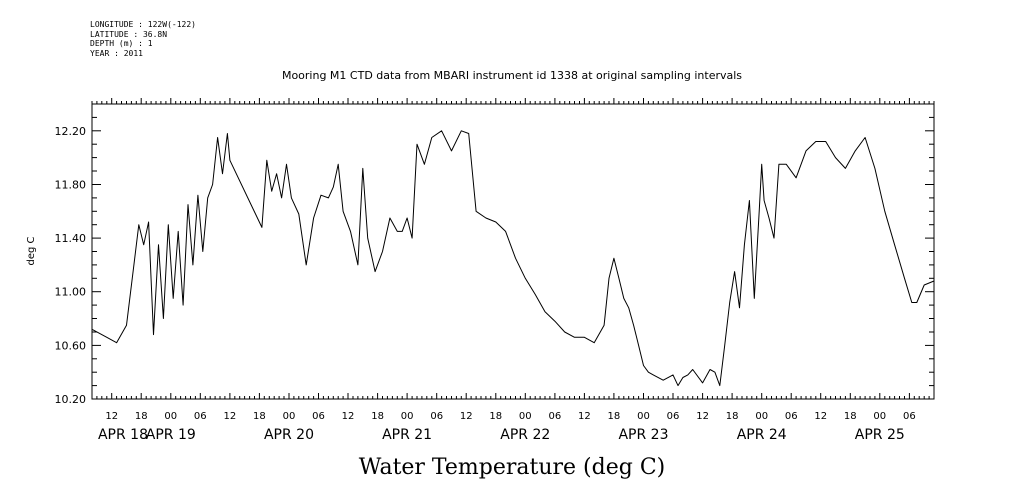 The image size is (1009, 504). I want to click on x-date-tick-label: APR 25, so click(880, 435).